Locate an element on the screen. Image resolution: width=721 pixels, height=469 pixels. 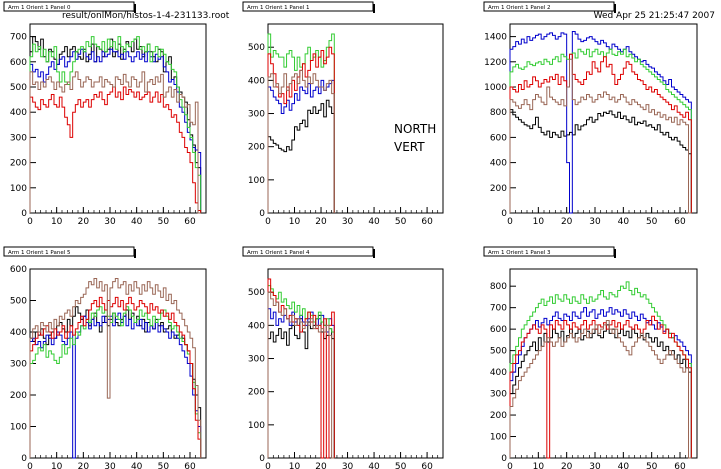
histogram-series-green is located at coordinates (600, 130).